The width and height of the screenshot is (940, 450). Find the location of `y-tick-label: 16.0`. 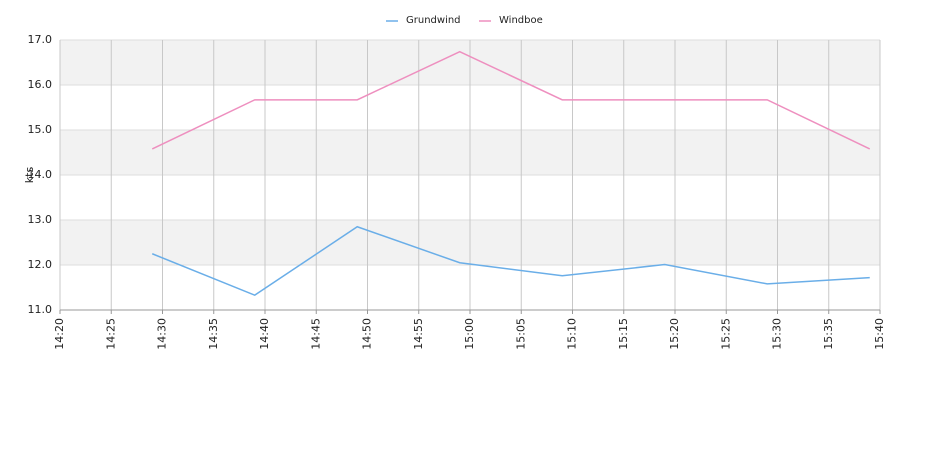

y-tick-label: 16.0 is located at coordinates (40, 84).